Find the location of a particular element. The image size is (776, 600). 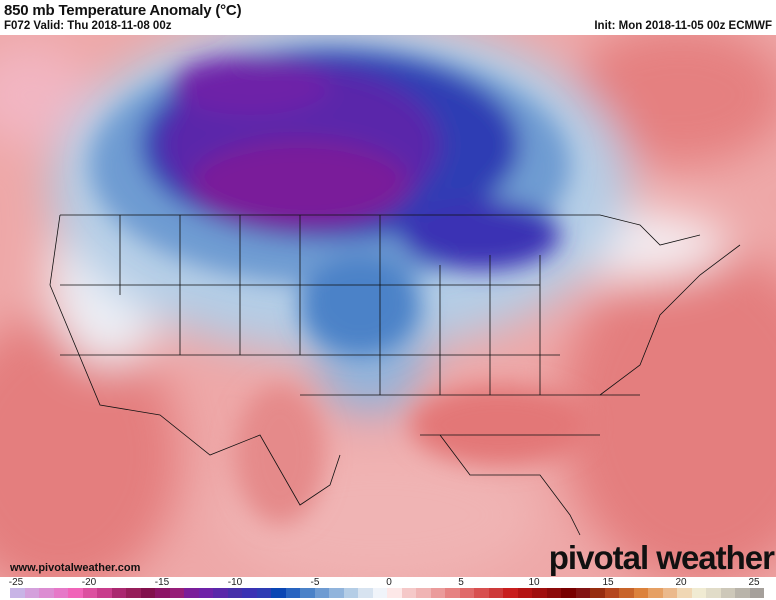

init-time: Init: Mon 2018-11-05 00z ECMWF is located at coordinates (683, 26).